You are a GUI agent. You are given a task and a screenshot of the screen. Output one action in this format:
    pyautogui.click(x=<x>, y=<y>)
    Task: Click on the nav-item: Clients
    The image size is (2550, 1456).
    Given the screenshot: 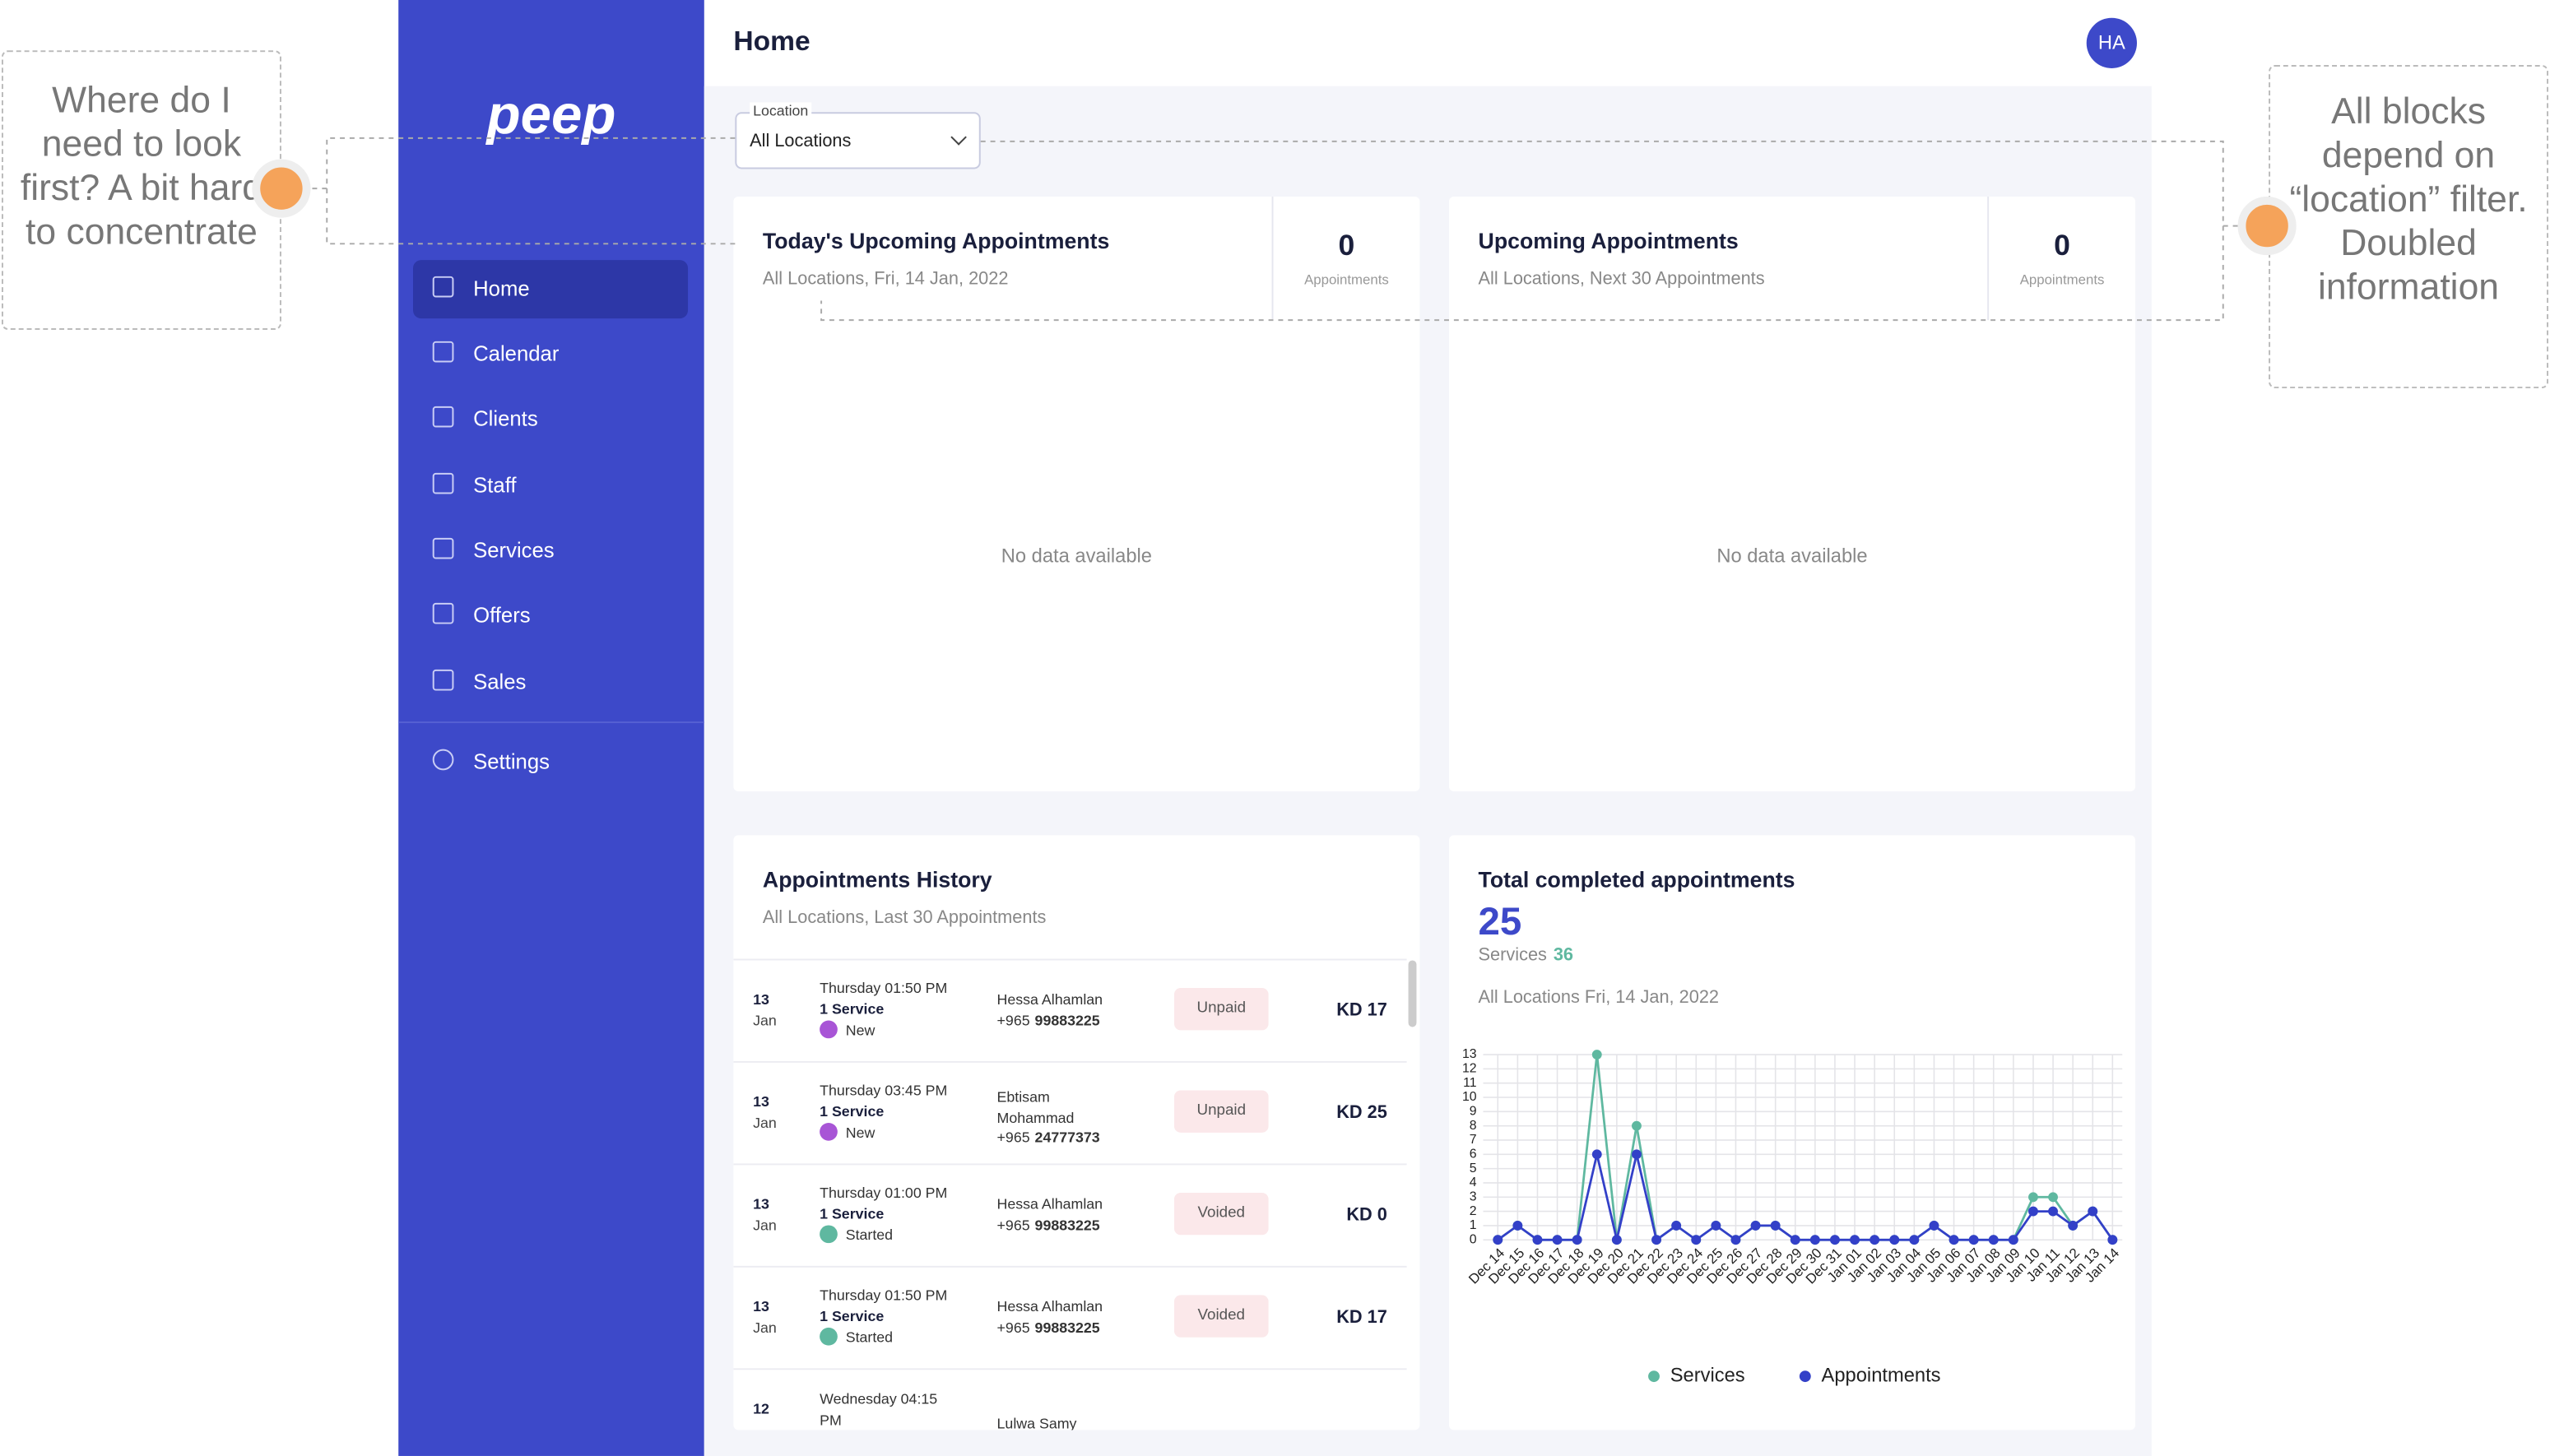 What is the action you would take?
    pyautogui.click(x=505, y=418)
    